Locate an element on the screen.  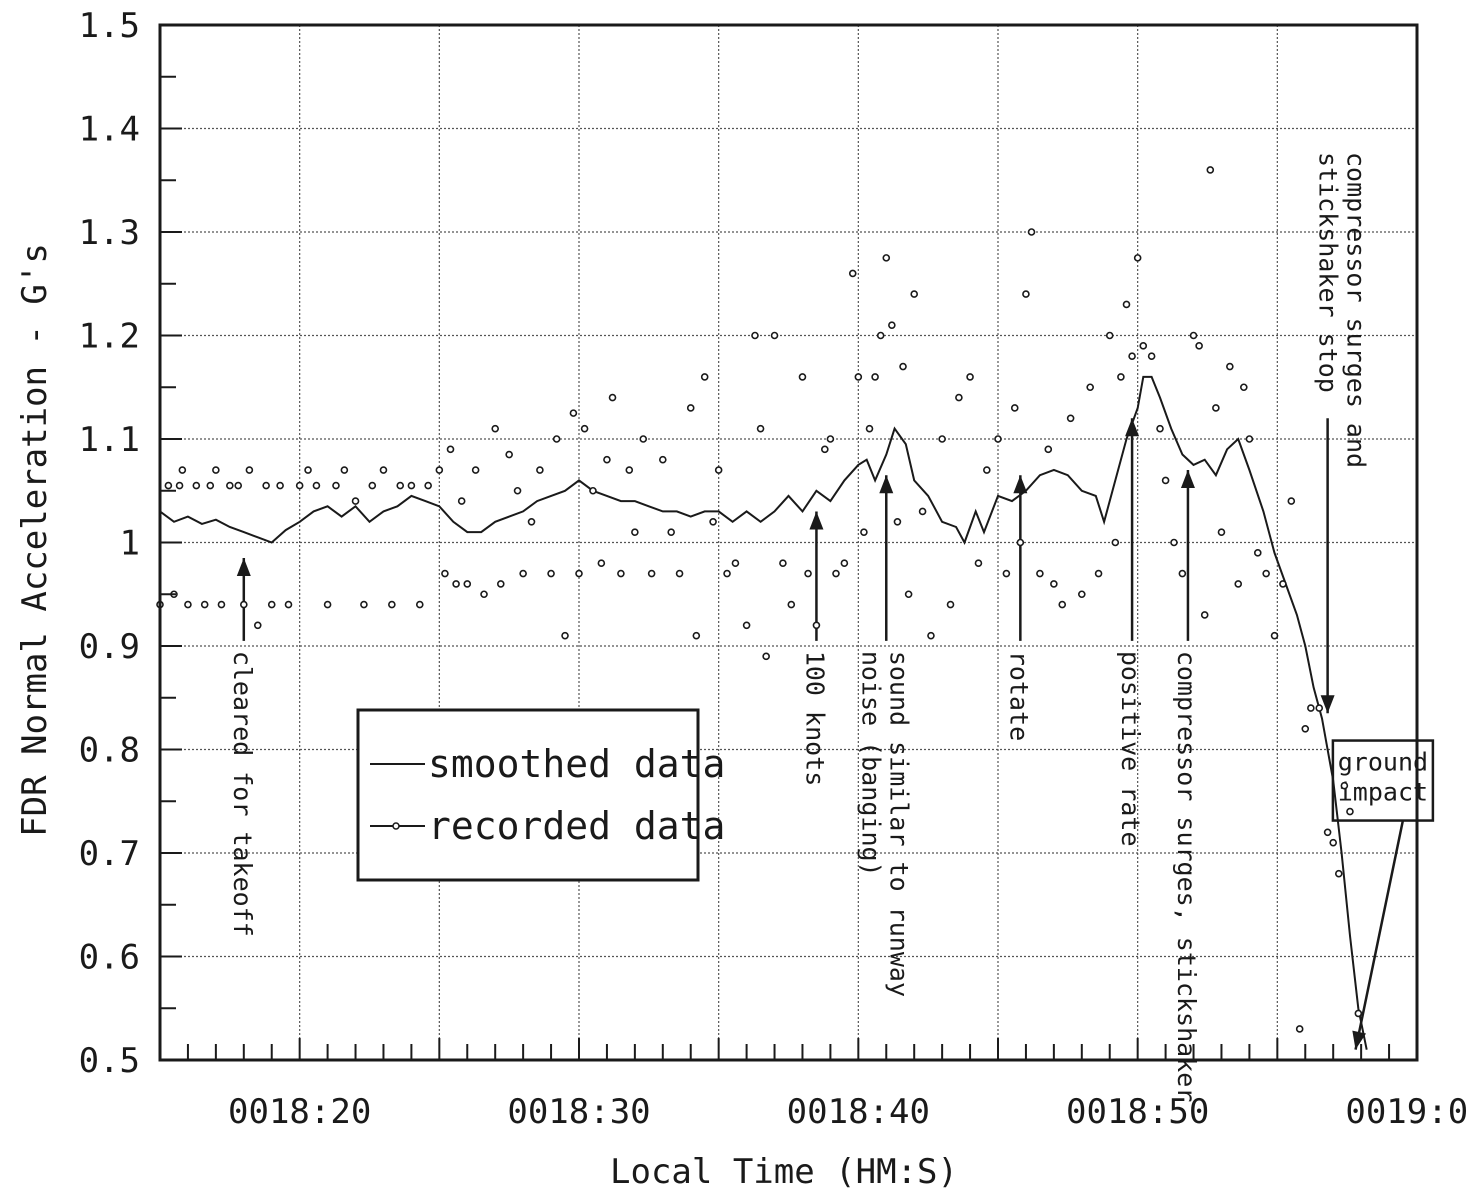
legend: smoothed data recorded data is located at coordinates (540, 795).